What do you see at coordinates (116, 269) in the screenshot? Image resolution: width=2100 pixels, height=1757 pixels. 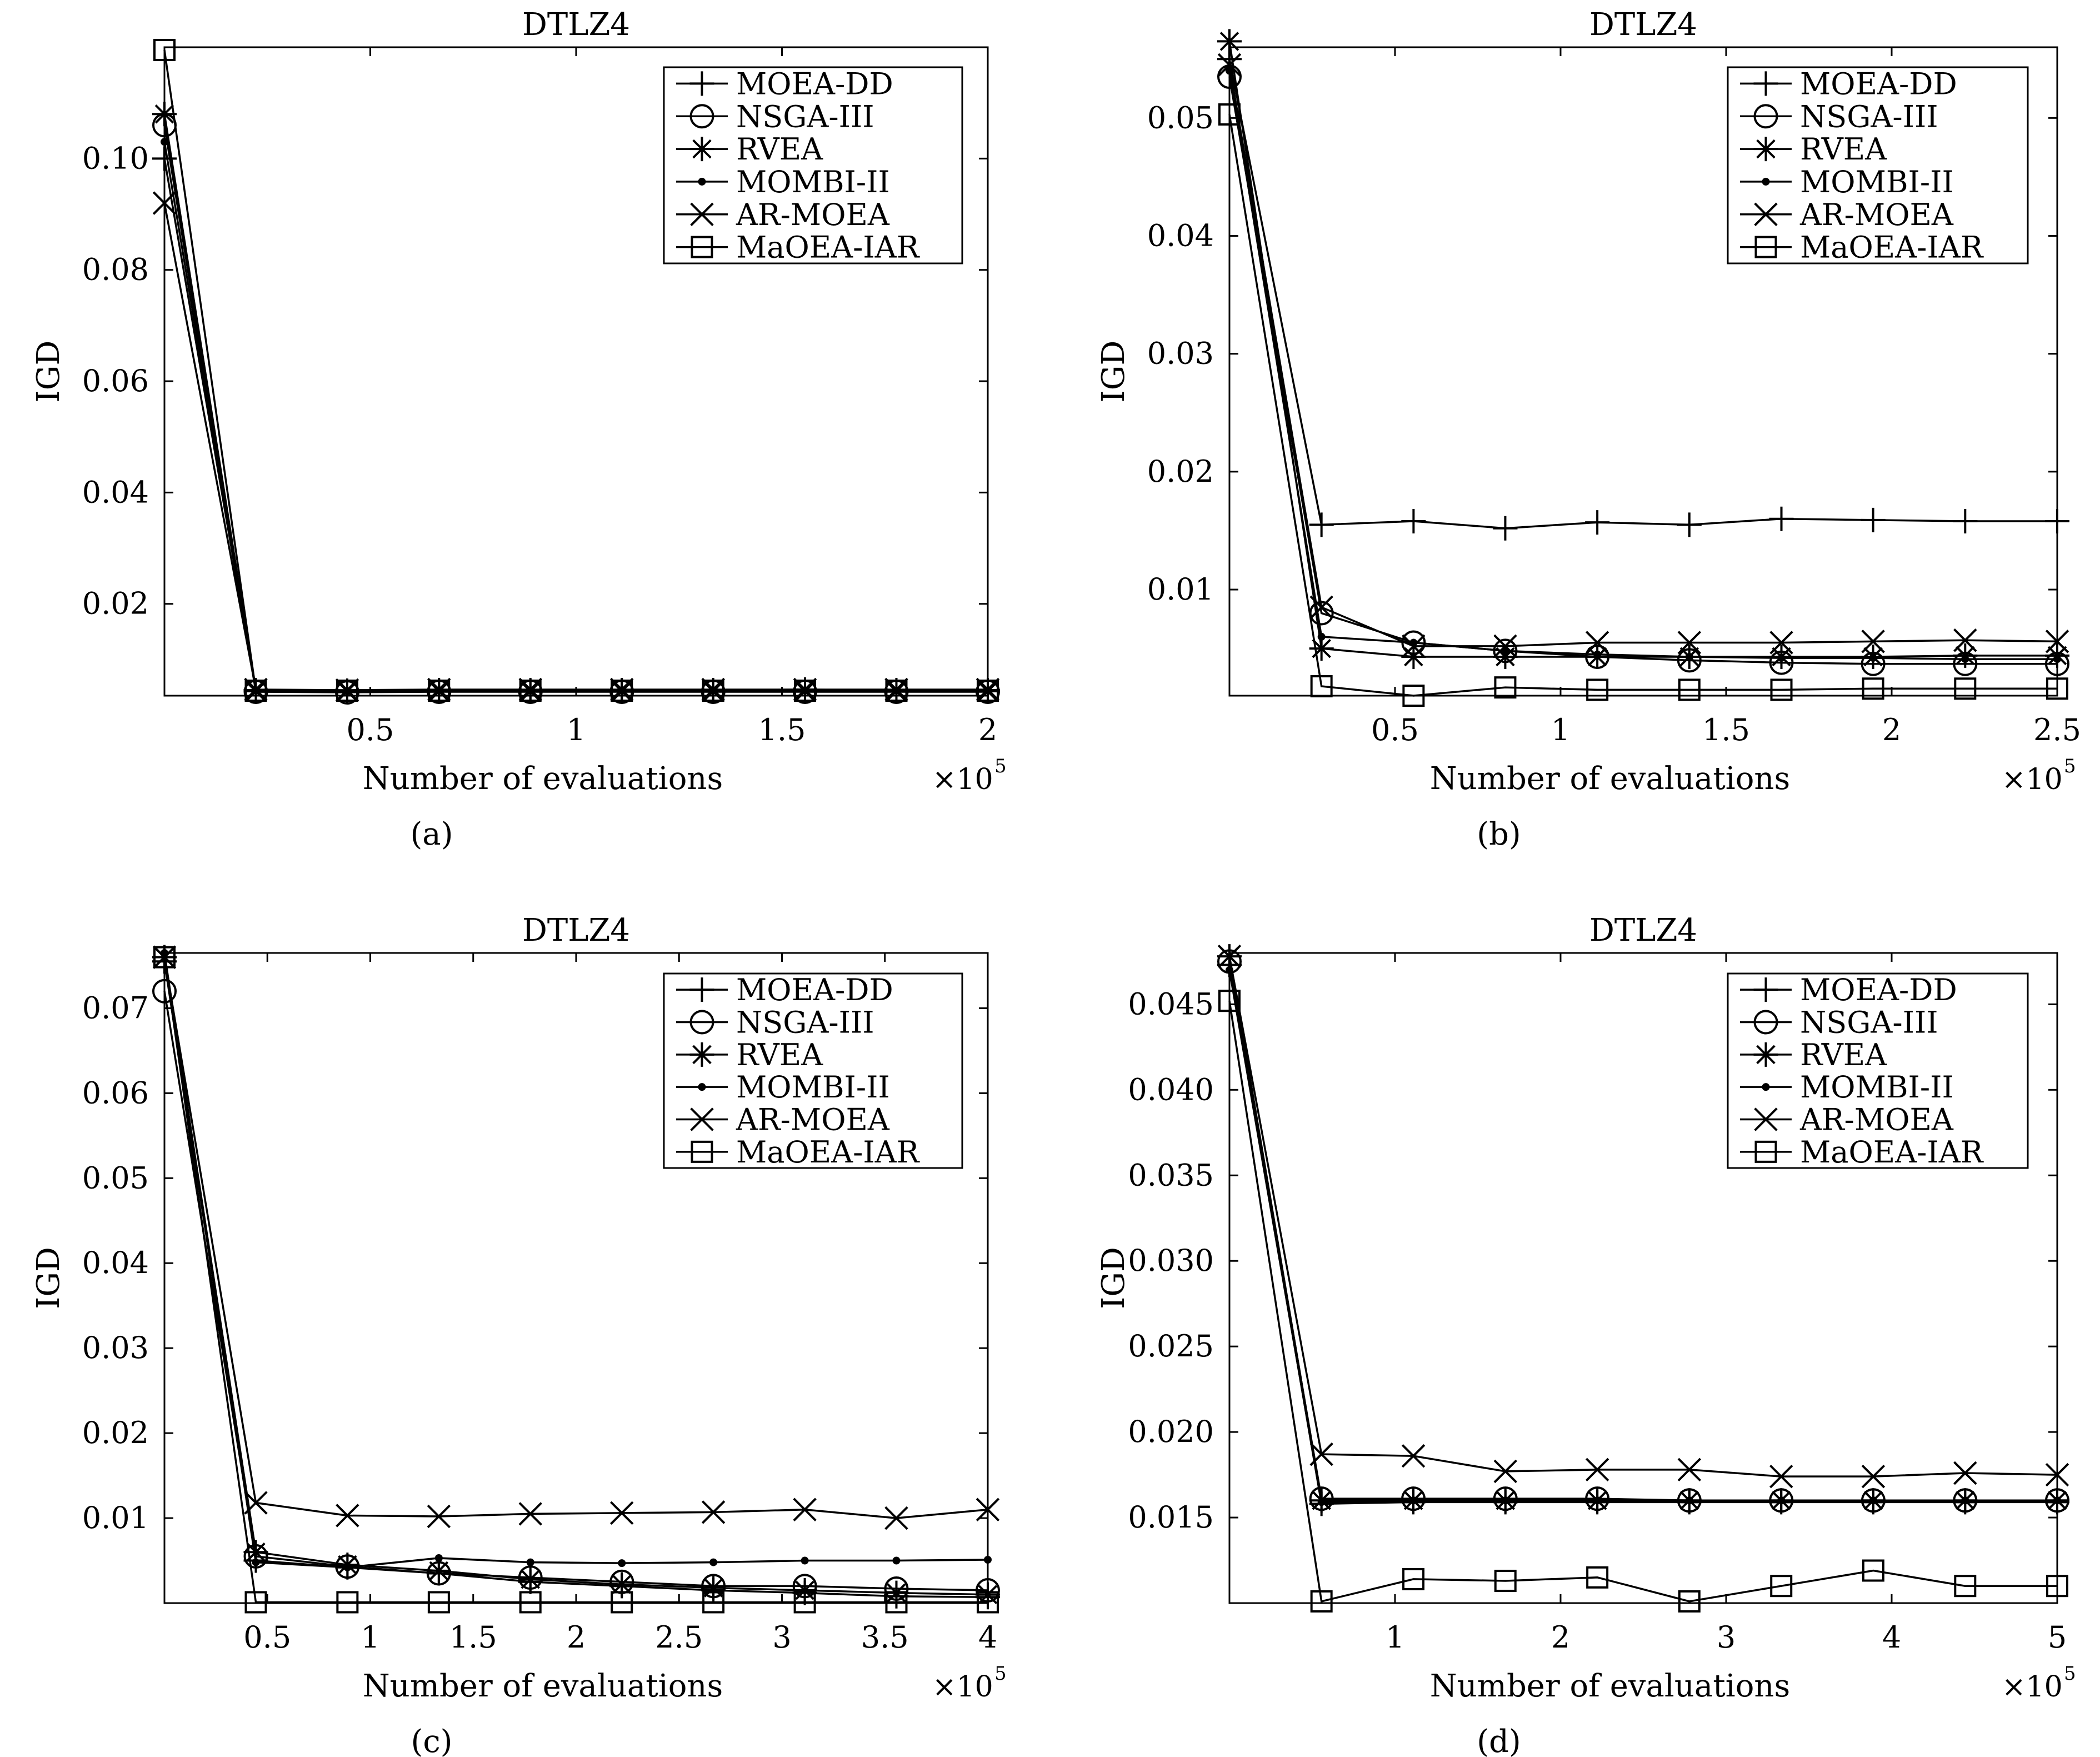 I see `y-tick-label: 0.08` at bounding box center [116, 269].